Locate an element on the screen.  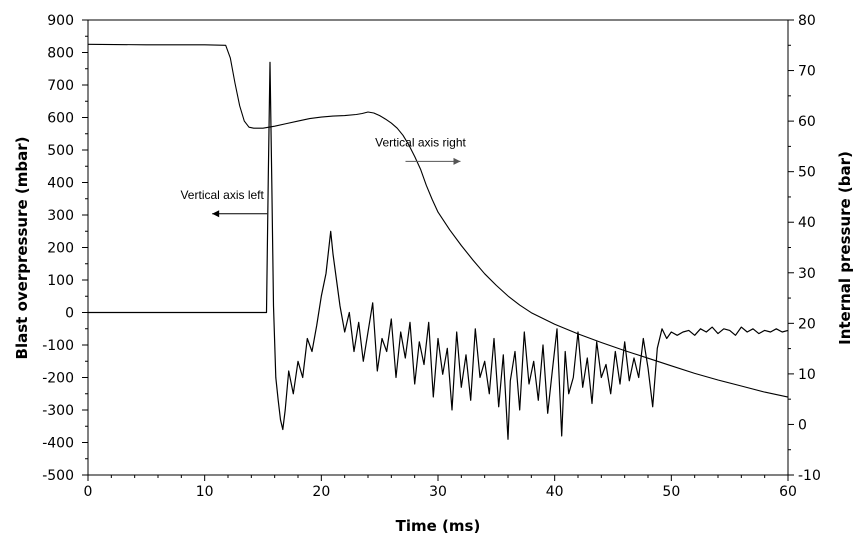
y-right-tick-label: 70 is located at coordinates (807, 72).